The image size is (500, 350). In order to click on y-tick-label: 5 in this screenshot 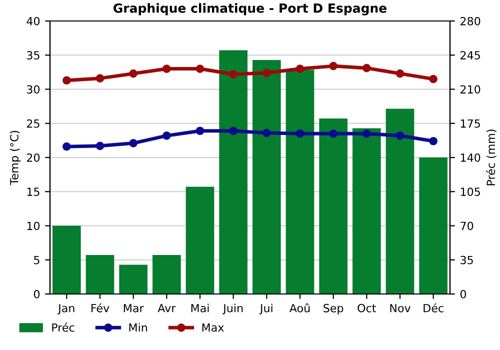, I will do `click(37, 260)`.